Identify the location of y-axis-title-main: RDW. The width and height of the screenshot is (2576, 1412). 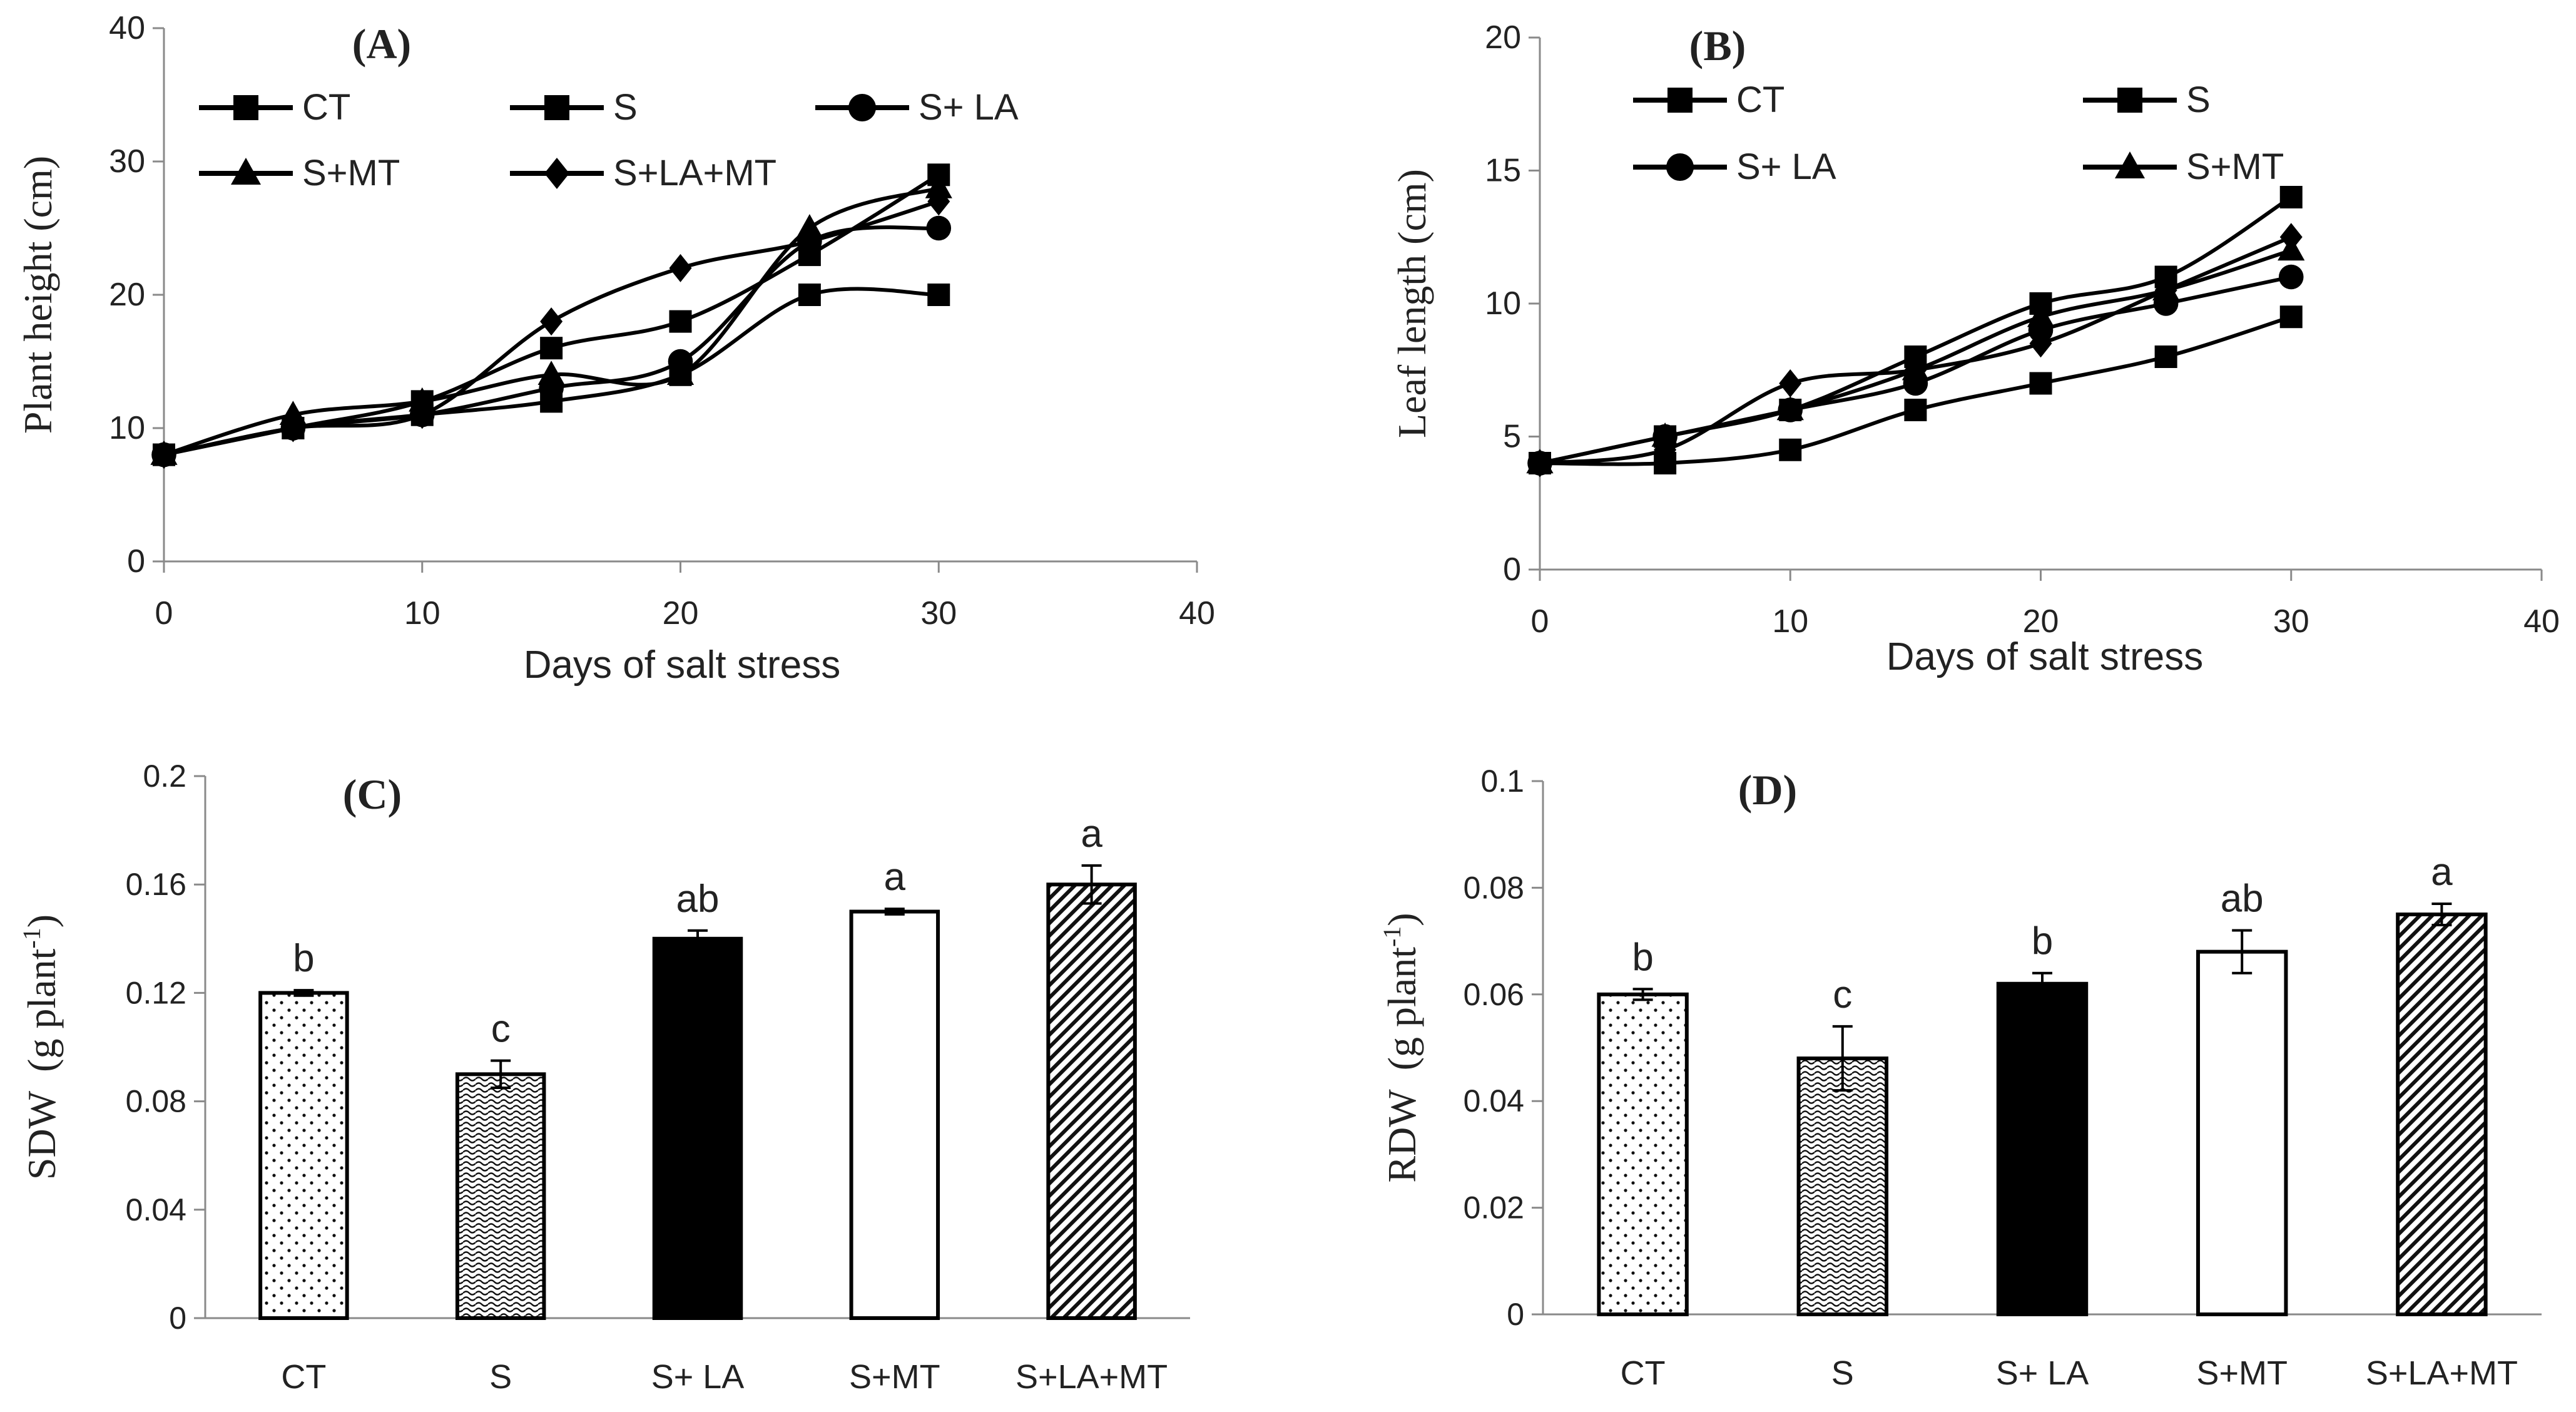
(1402, 1136).